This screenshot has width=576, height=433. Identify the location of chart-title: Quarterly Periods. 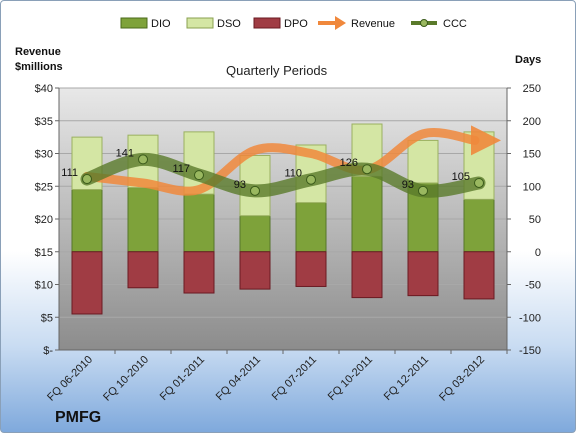
(277, 70).